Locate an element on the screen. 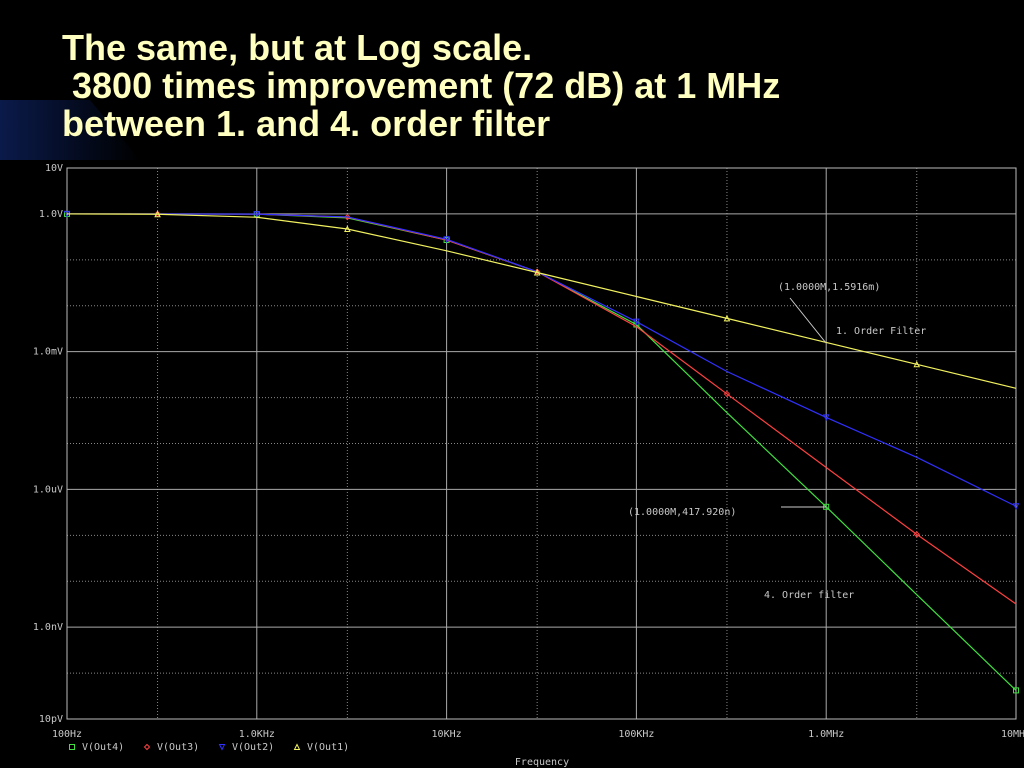  title-line: The same, but at Log scale. is located at coordinates (297, 47).